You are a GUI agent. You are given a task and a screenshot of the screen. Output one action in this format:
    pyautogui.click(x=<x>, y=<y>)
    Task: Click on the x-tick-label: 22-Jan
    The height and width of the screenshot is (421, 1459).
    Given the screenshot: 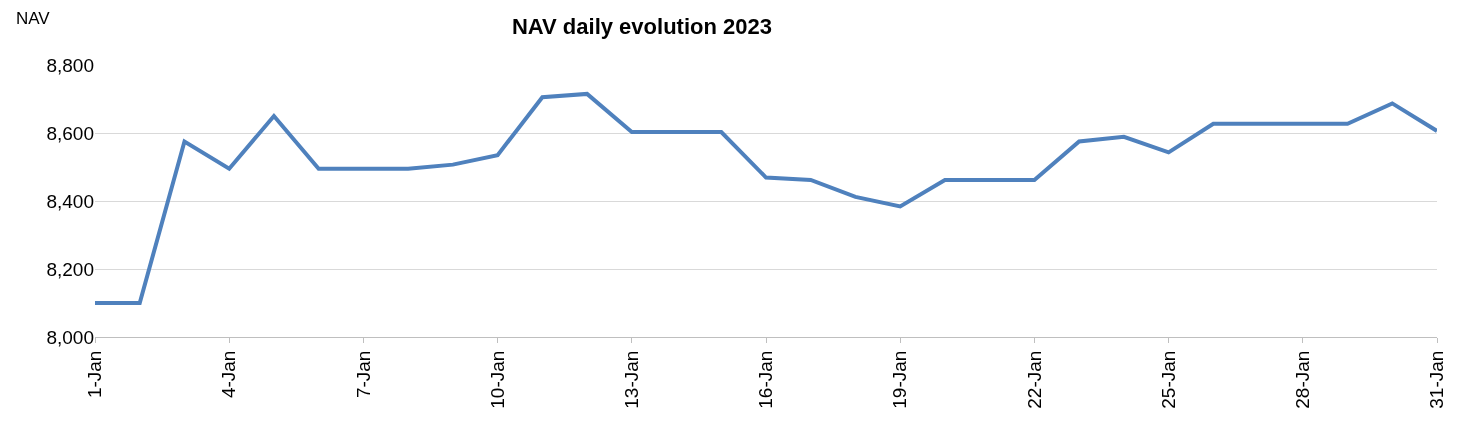 What is the action you would take?
    pyautogui.click(x=1034, y=379)
    